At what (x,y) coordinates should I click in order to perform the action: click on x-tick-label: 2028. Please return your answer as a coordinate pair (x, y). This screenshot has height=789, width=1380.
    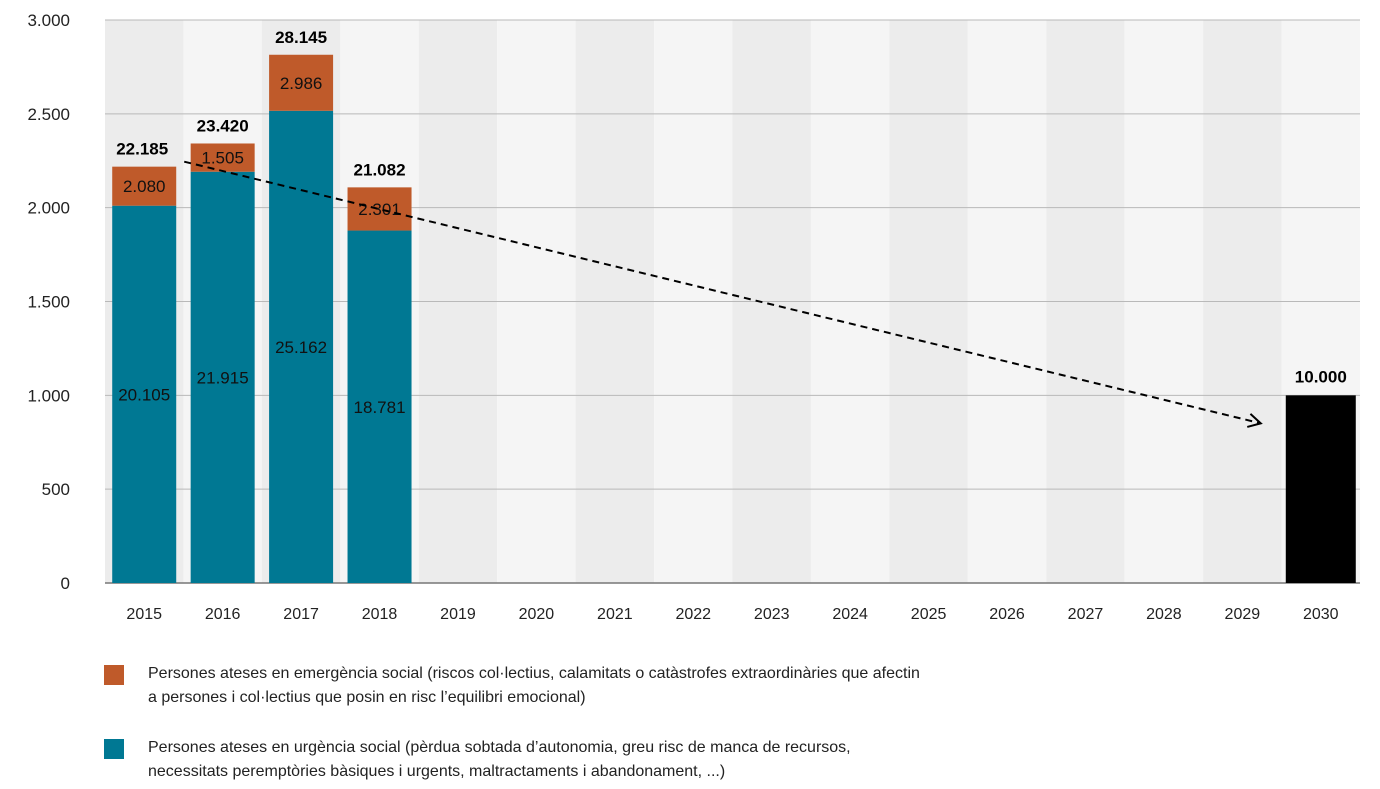
    Looking at the image, I should click on (1164, 614).